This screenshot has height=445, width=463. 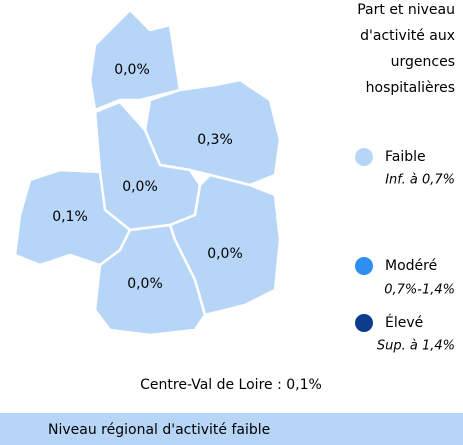 What do you see at coordinates (159, 430) in the screenshot?
I see `banner: Niveau régional d'activité faible` at bounding box center [159, 430].